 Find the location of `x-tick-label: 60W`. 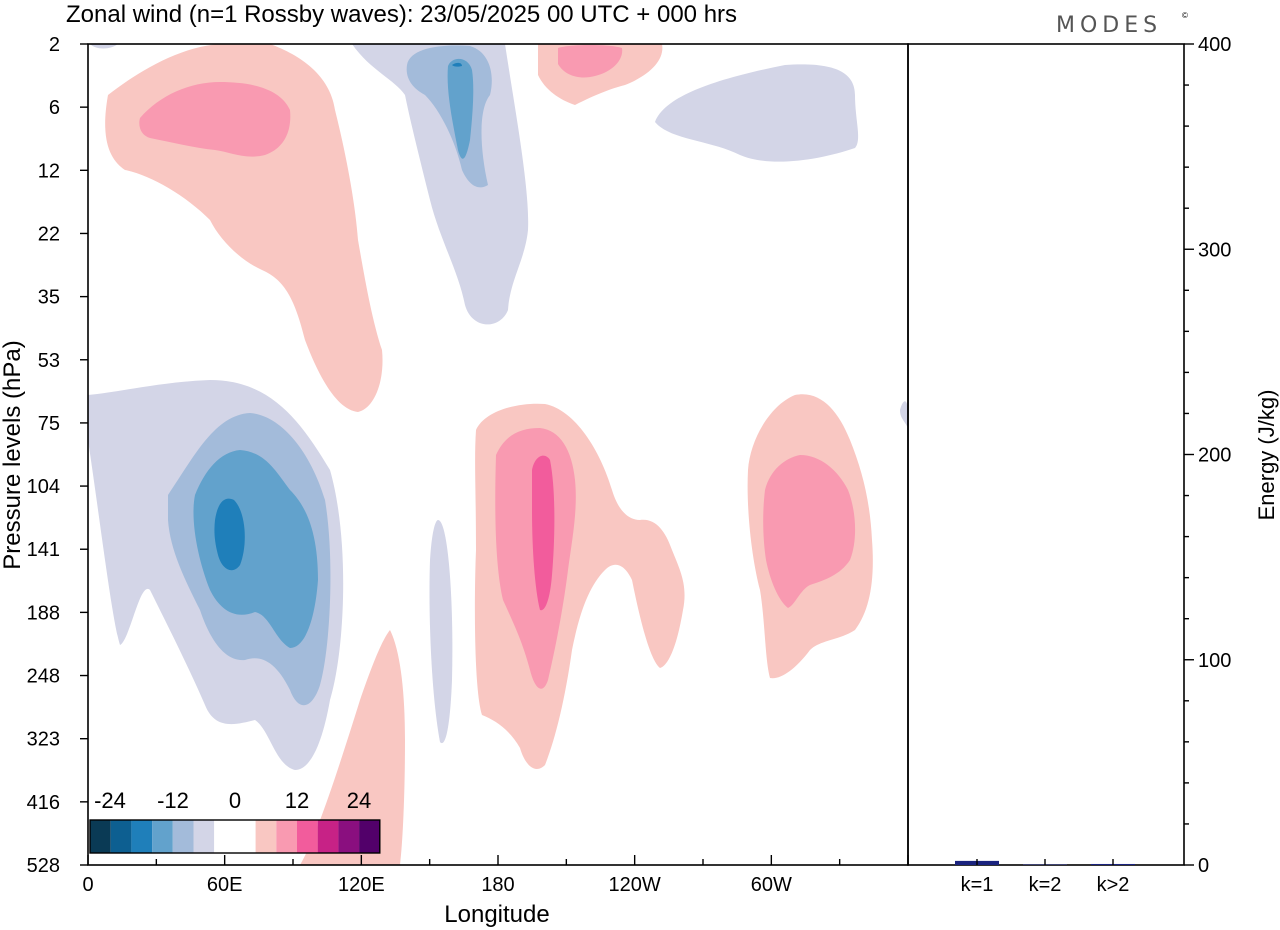

x-tick-label: 60W is located at coordinates (771, 885).